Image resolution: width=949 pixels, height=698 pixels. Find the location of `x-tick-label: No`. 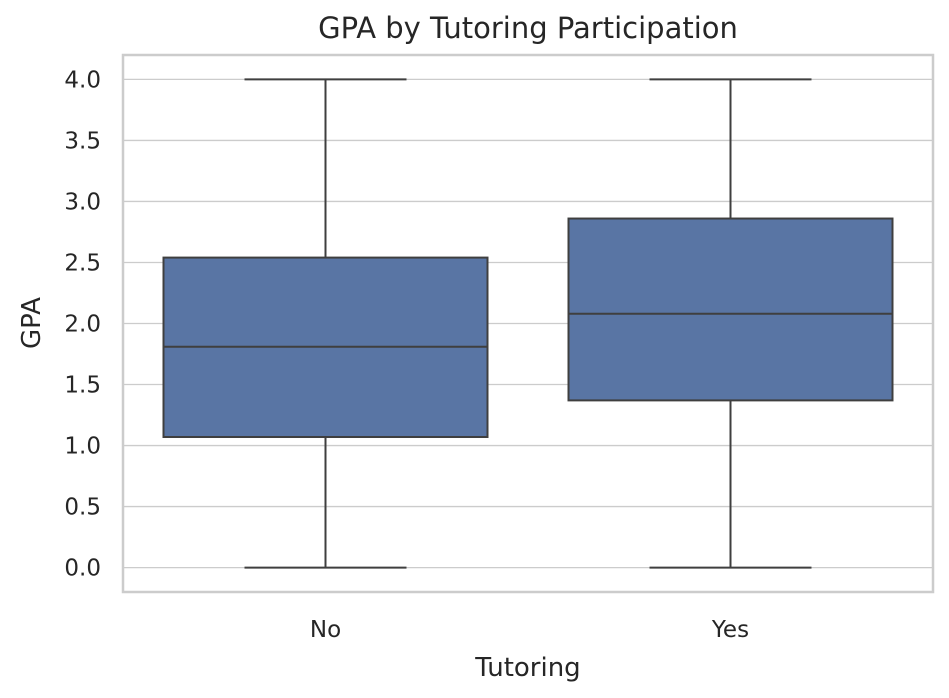

x-tick-label: No is located at coordinates (325, 630).